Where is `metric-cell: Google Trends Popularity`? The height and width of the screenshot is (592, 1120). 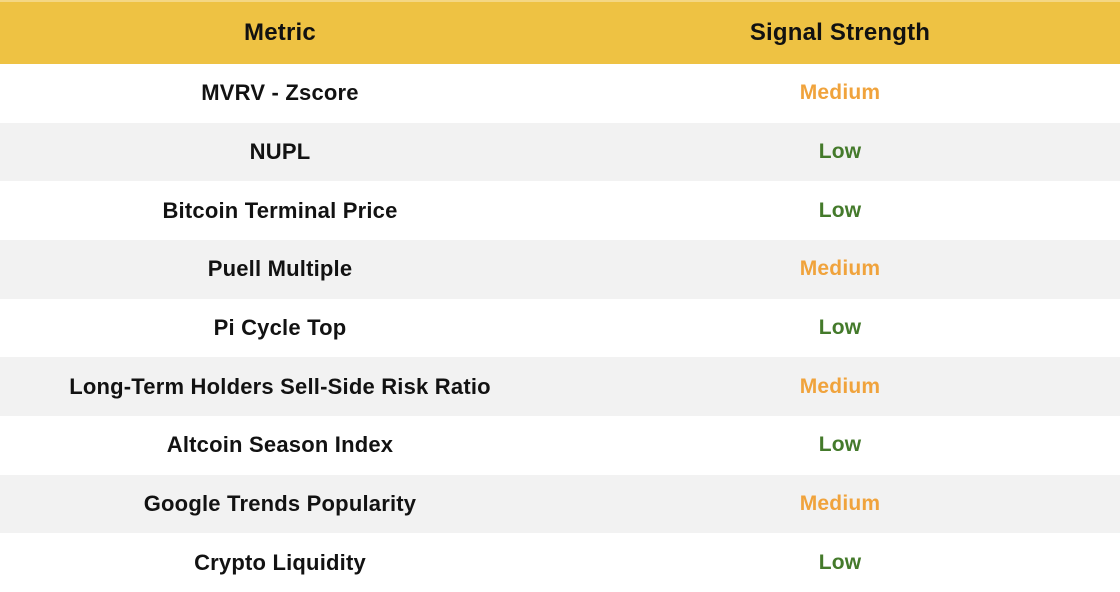 metric-cell: Google Trends Popularity is located at coordinates (280, 504).